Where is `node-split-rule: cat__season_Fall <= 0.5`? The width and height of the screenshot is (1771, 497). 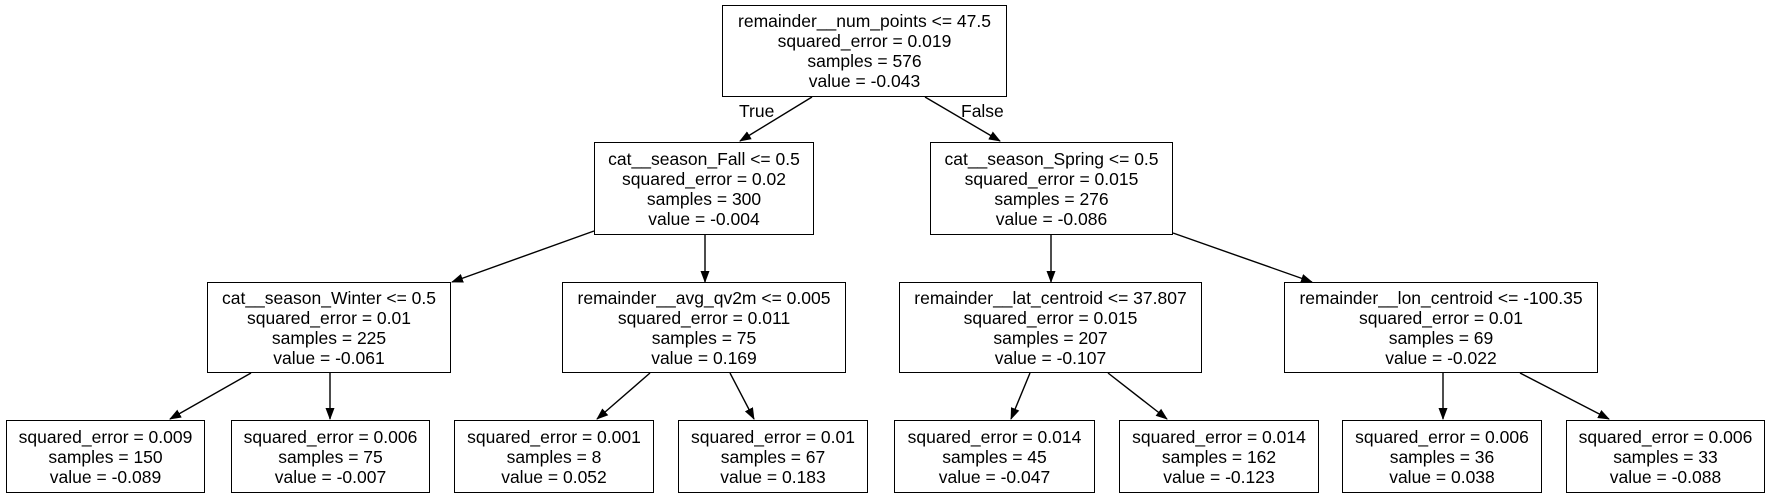
node-split-rule: cat__season_Fall <= 0.5 is located at coordinates (704, 158).